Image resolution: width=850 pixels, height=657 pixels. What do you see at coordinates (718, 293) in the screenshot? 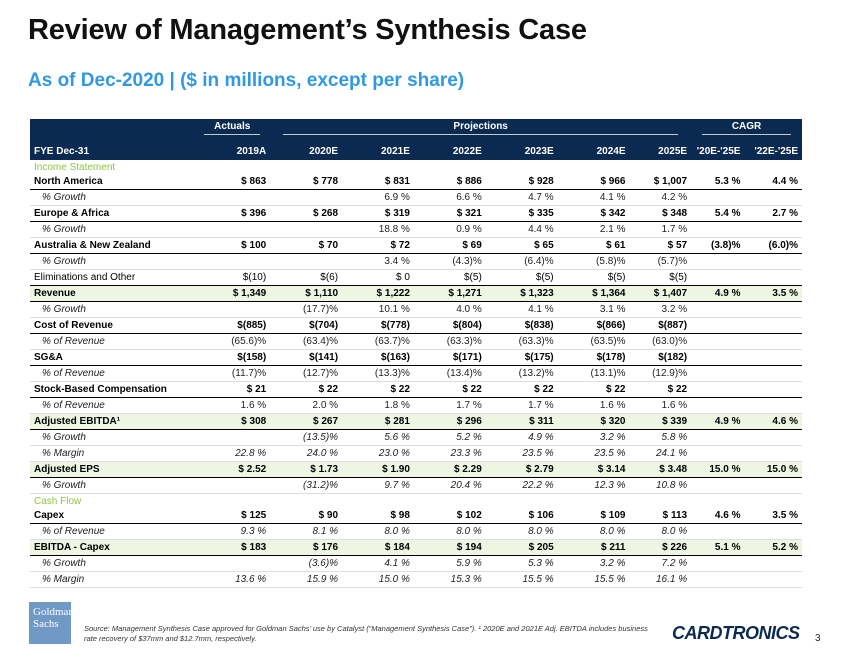
I see `cell-value: 4.9 %` at bounding box center [718, 293].